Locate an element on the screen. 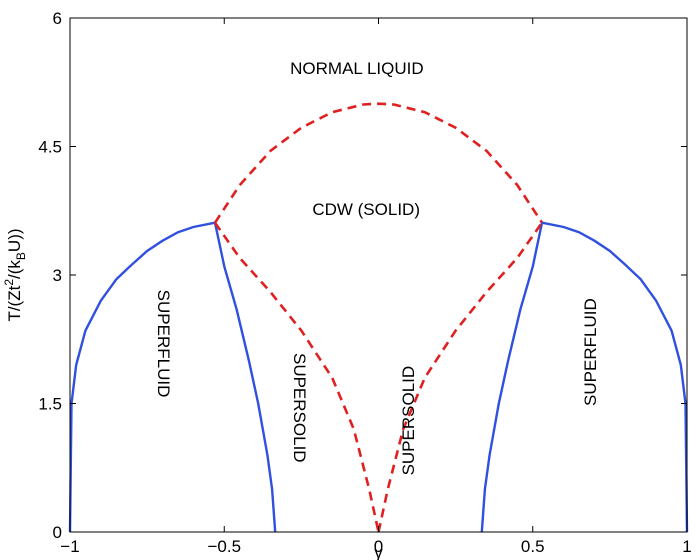 This screenshot has height=560, width=700. y-axis-label-main: T/(Zt is located at coordinates (14, 303).